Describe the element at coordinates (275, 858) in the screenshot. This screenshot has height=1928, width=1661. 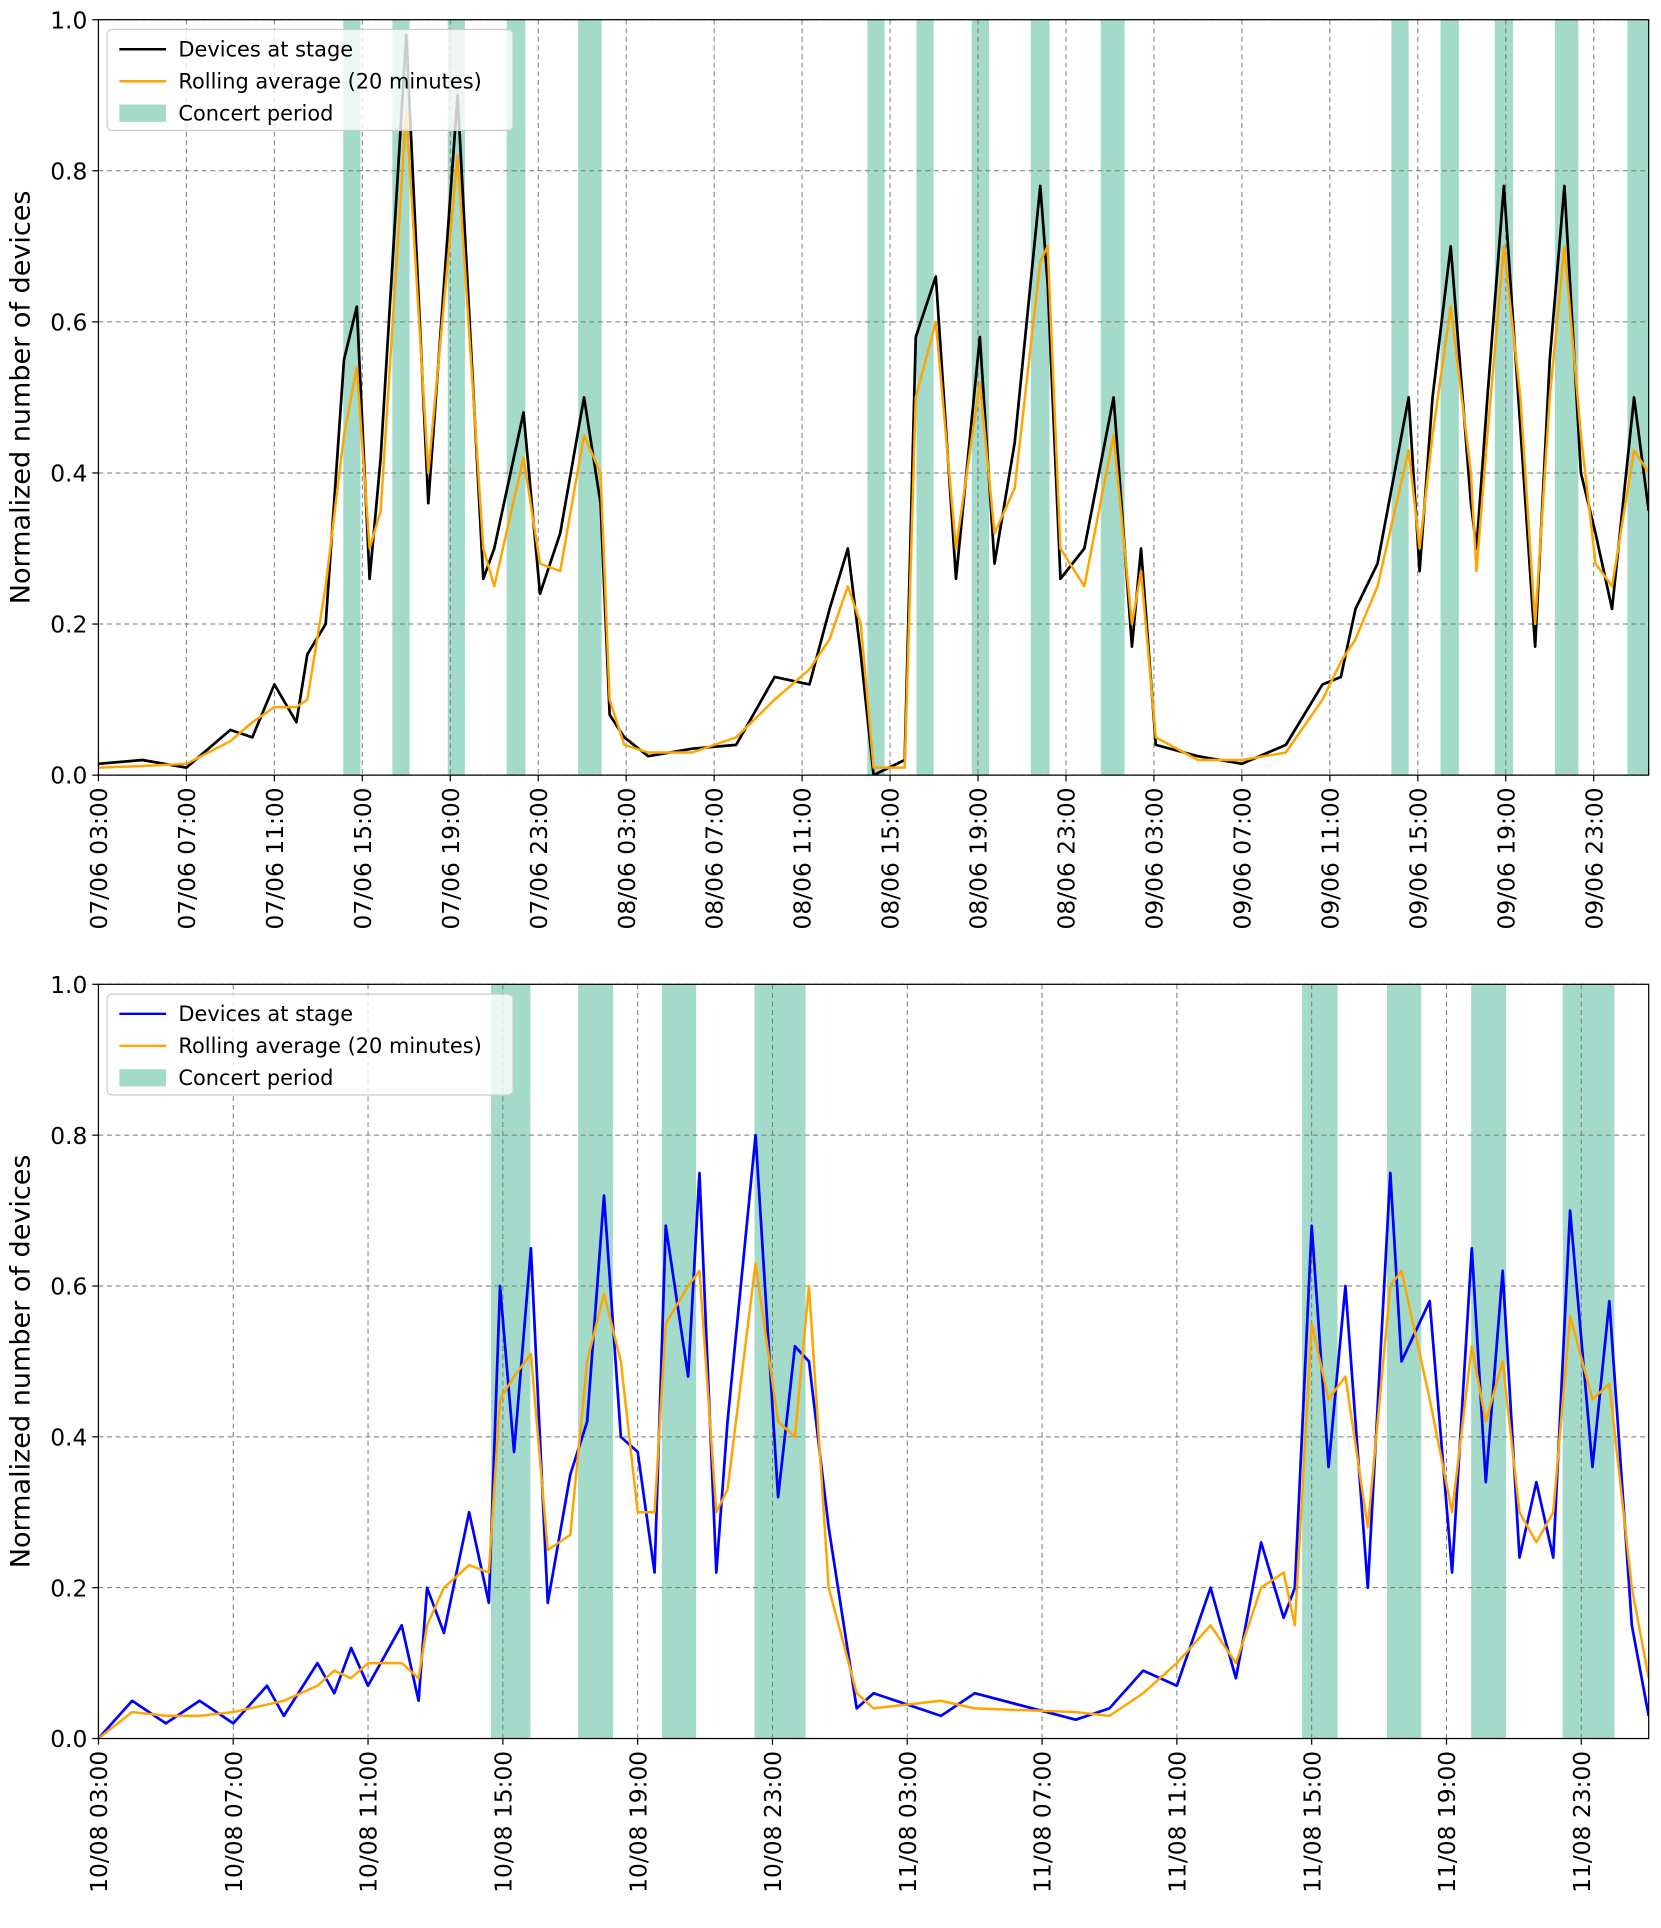
I see `x-tick-label: 07/06 11:00` at that location.